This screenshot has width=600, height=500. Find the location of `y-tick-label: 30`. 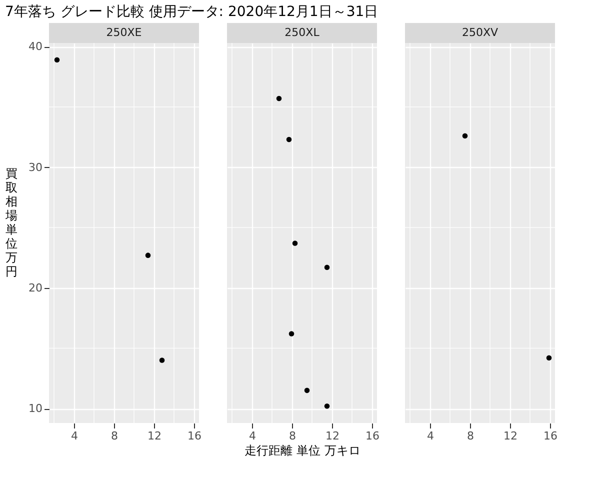

y-tick-label: 30 is located at coordinates (35, 167).